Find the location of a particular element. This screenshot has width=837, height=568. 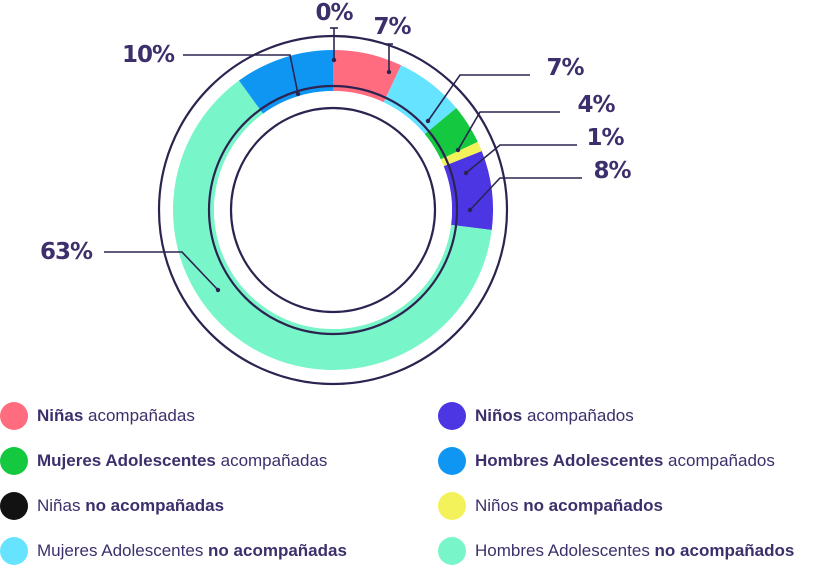

callout-dot-mujeres-adolescentes-no-acompanadas is located at coordinates (428, 121).